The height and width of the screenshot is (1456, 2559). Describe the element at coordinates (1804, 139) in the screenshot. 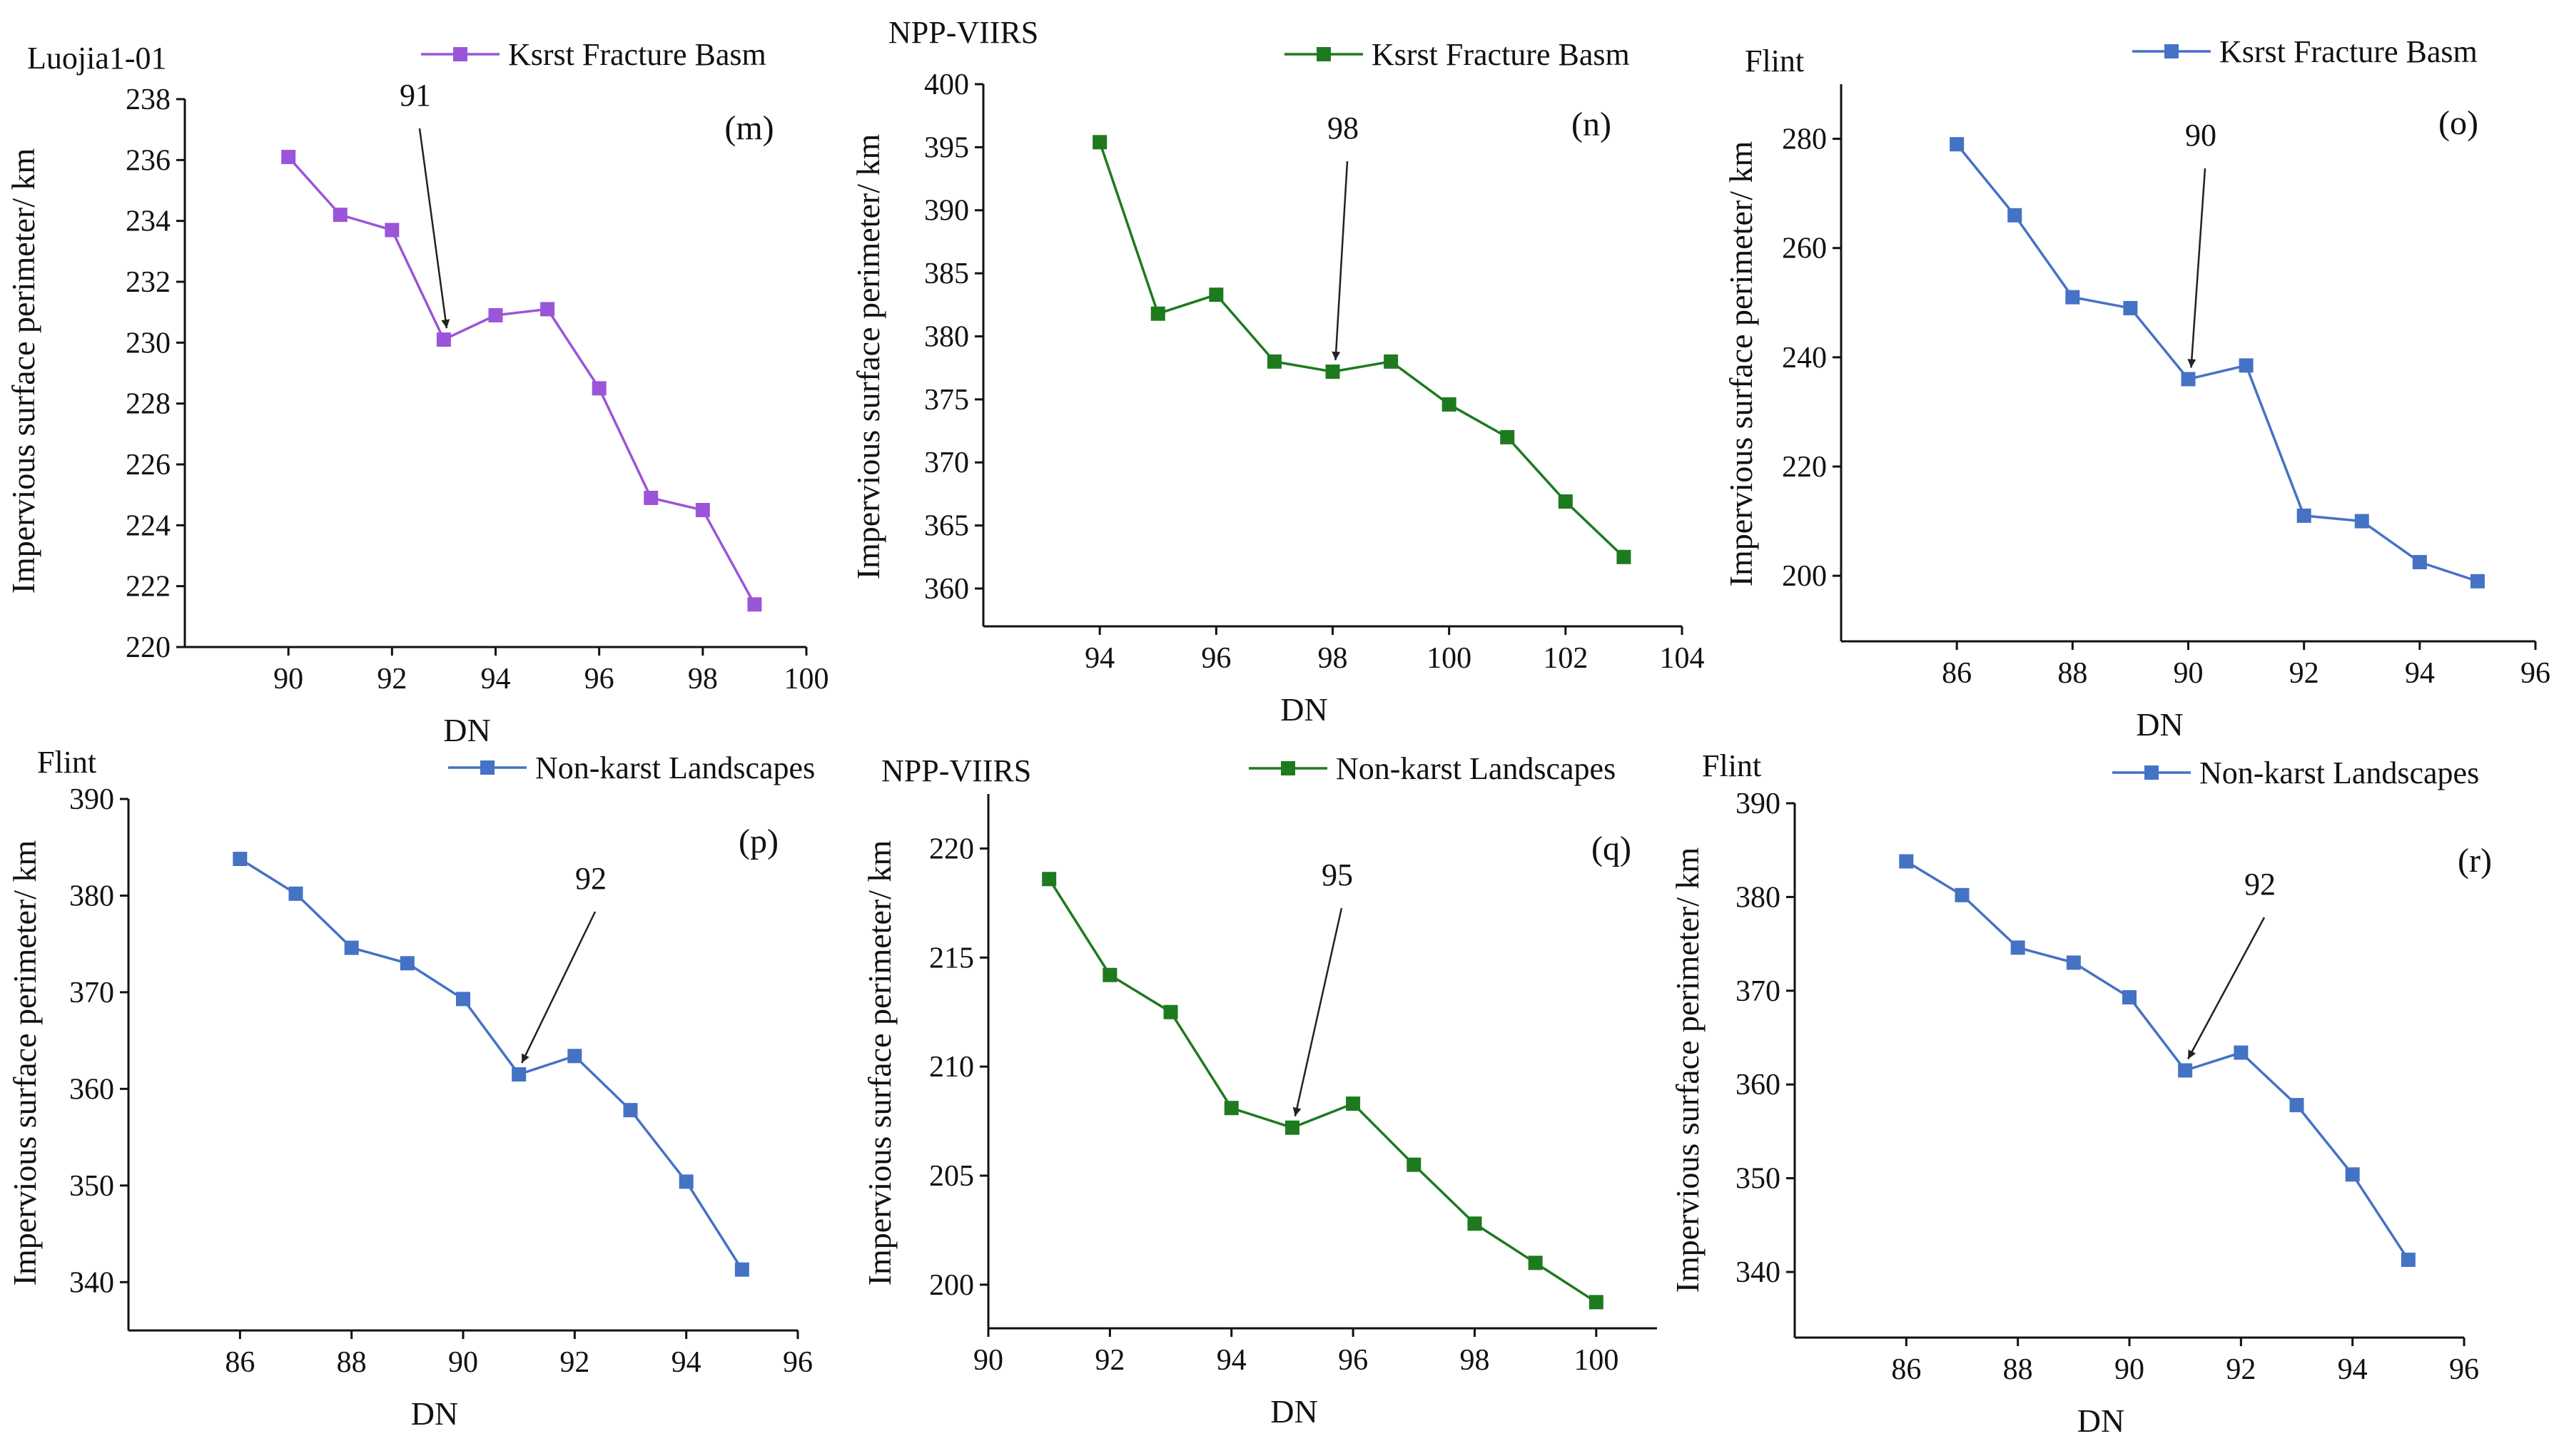

I see `y-tick-label: 280` at that location.